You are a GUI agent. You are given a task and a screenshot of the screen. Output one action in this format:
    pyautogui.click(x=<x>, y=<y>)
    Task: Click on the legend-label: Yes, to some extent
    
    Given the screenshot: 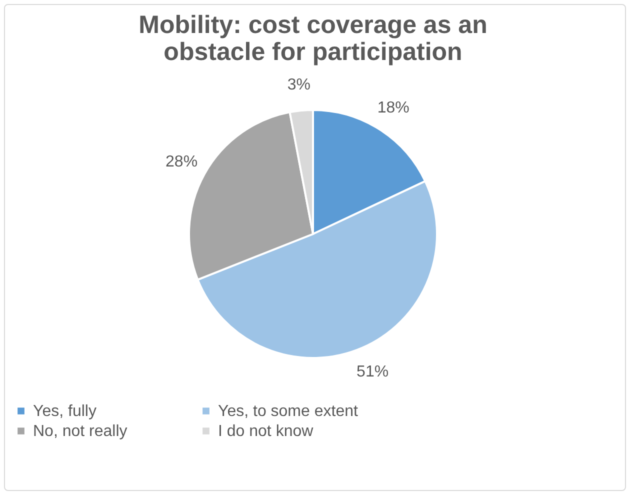 What is the action you would take?
    pyautogui.click(x=288, y=411)
    